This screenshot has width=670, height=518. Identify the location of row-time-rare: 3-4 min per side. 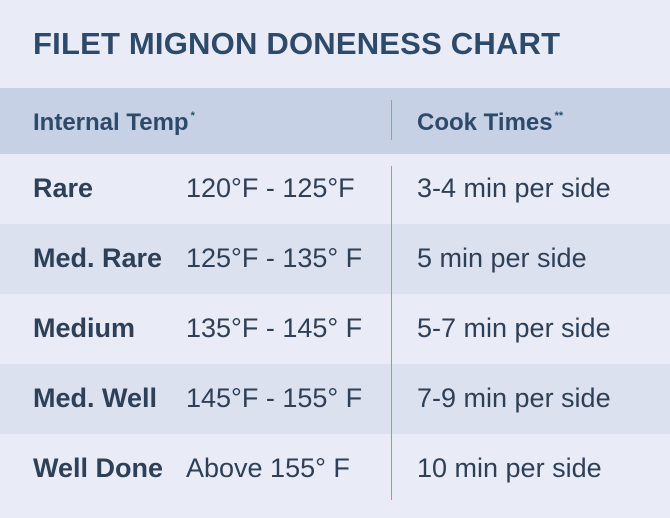
(514, 188).